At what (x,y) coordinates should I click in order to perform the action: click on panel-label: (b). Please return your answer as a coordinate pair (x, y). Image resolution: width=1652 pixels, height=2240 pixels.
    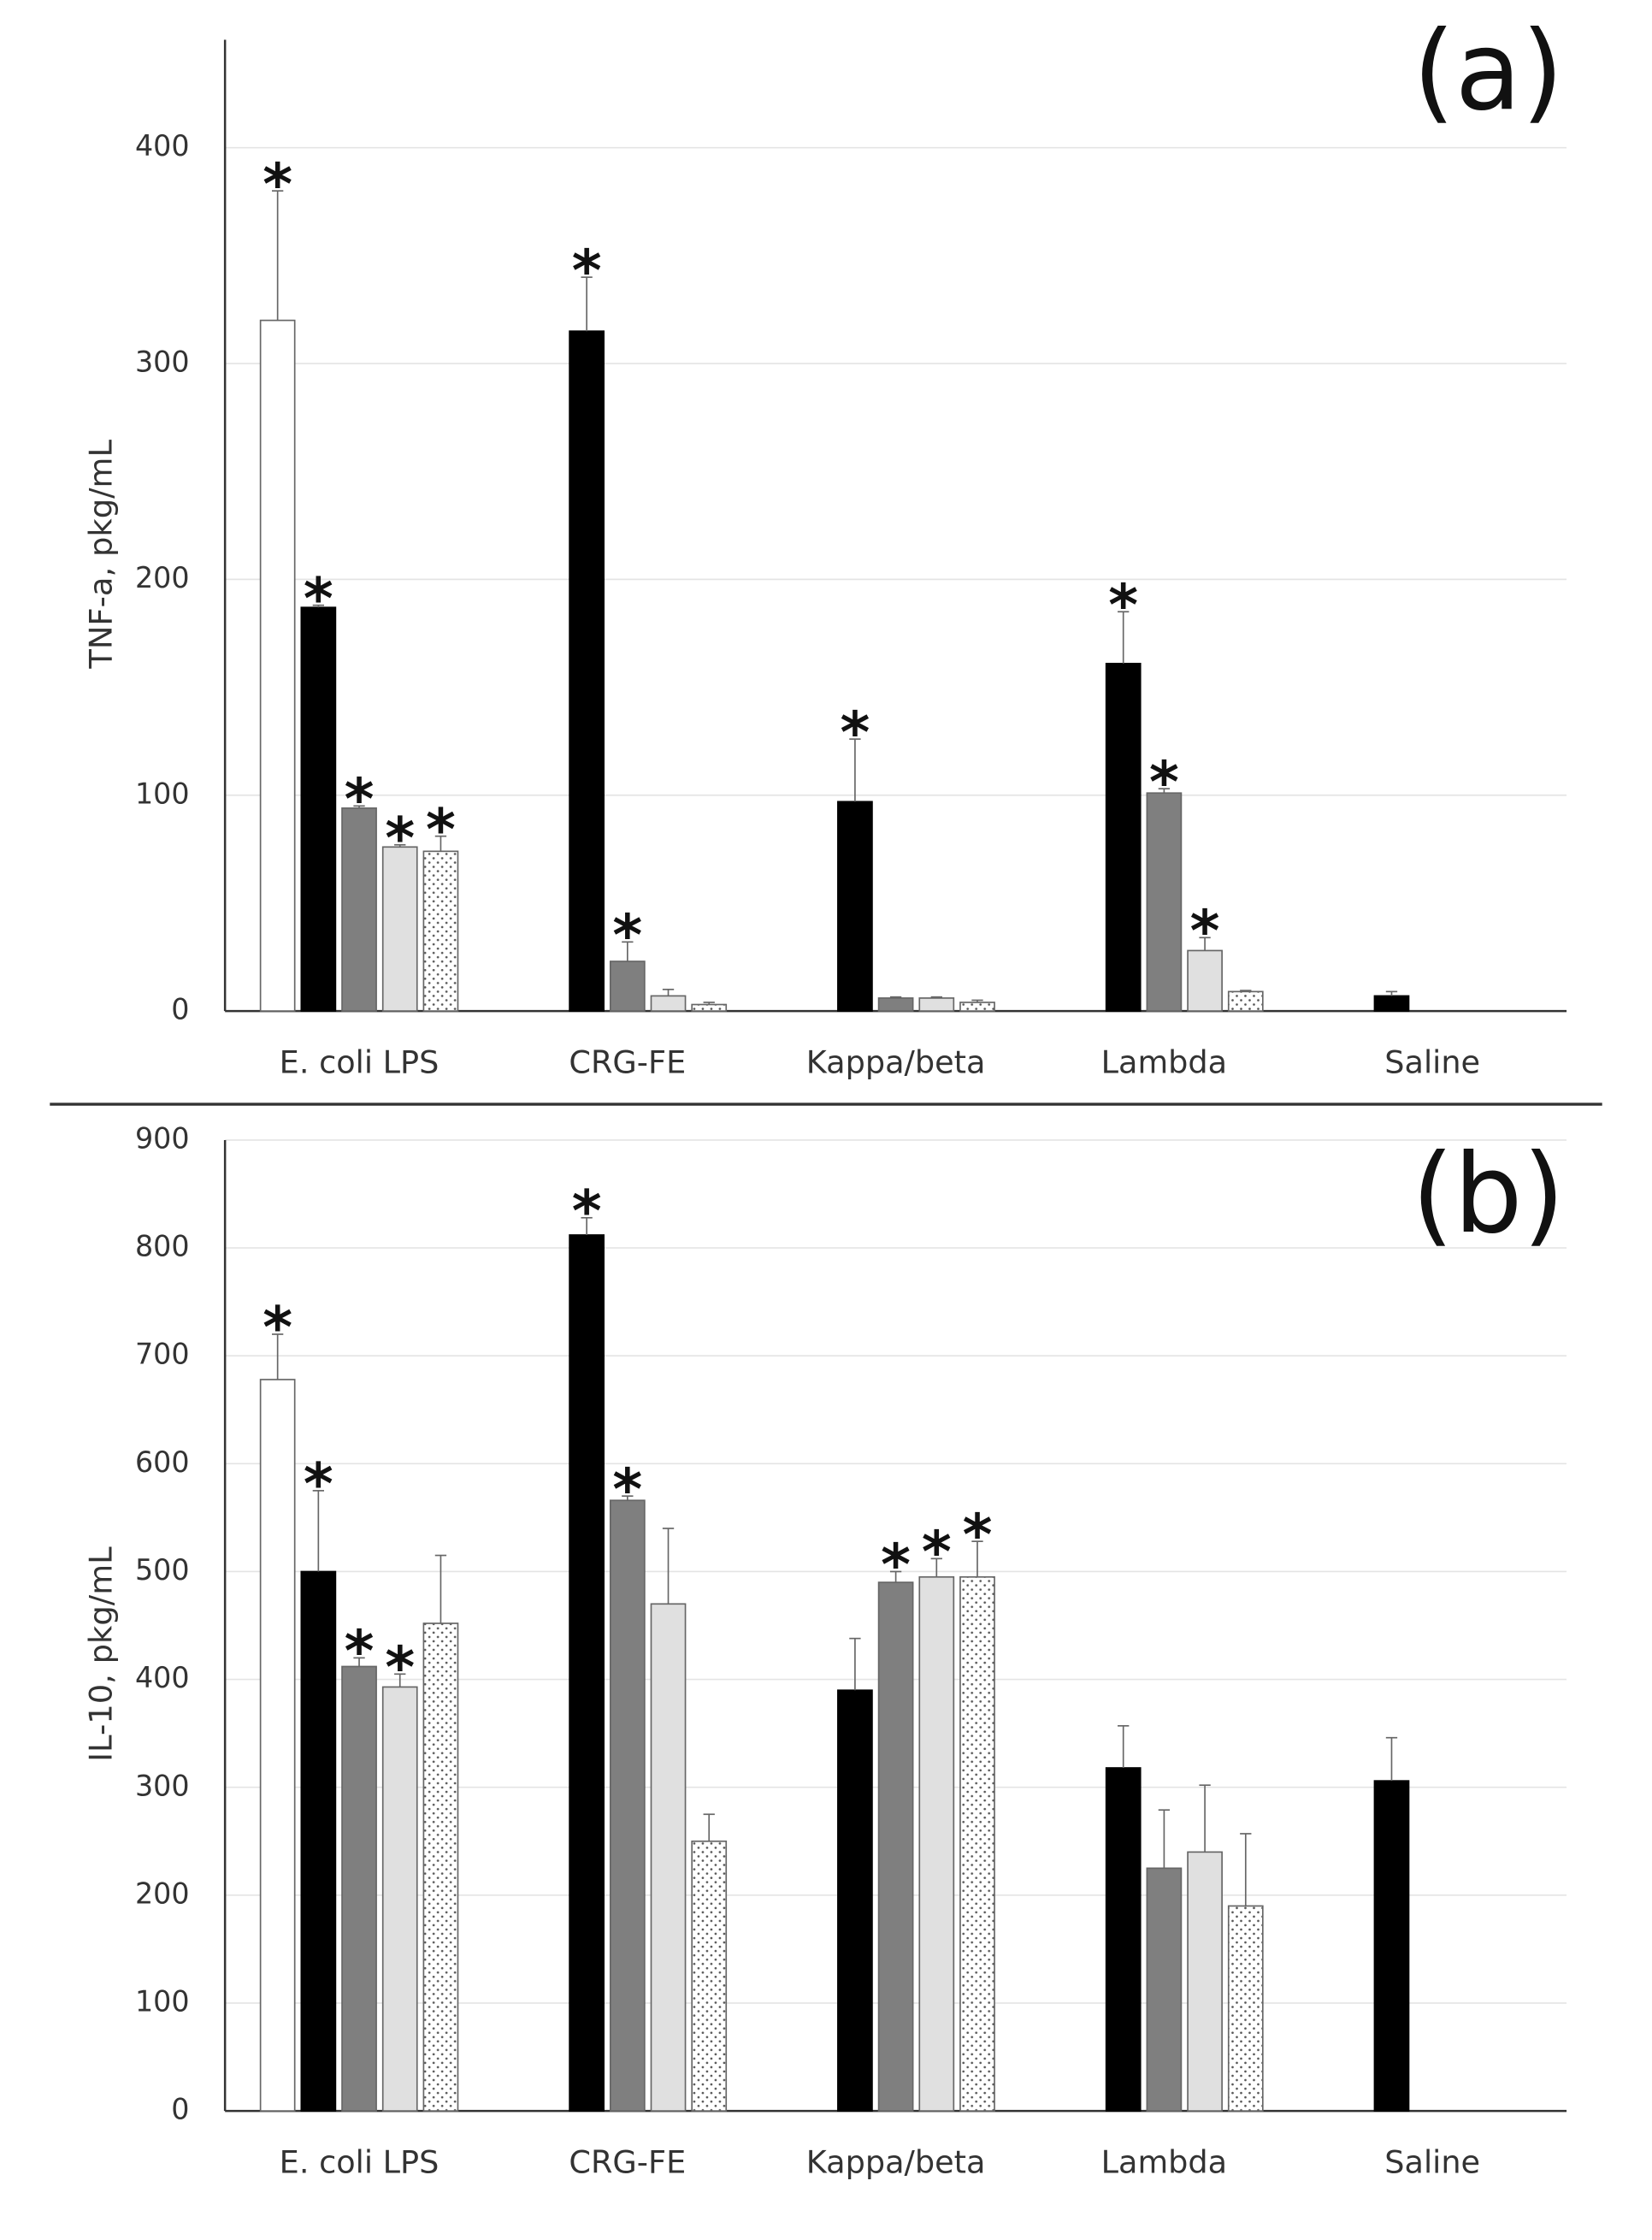
    Looking at the image, I should click on (1489, 1193).